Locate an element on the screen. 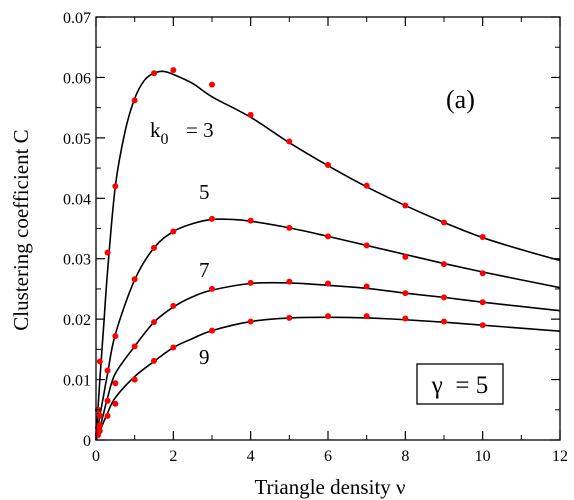 The height and width of the screenshot is (500, 574). x-tick-label: 4 is located at coordinates (251, 456).